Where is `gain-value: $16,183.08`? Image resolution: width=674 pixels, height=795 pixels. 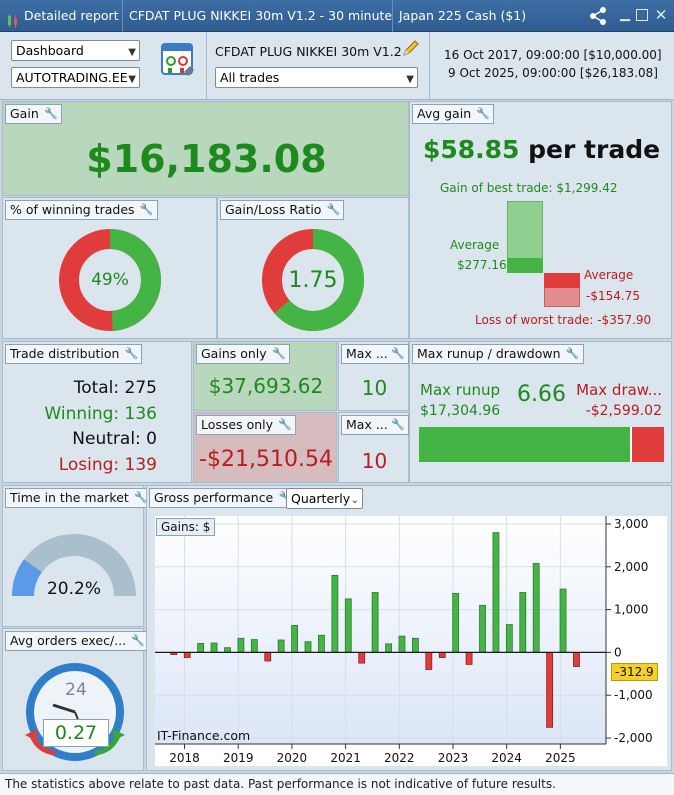
gain-value: $16,183.08 is located at coordinates (206, 159).